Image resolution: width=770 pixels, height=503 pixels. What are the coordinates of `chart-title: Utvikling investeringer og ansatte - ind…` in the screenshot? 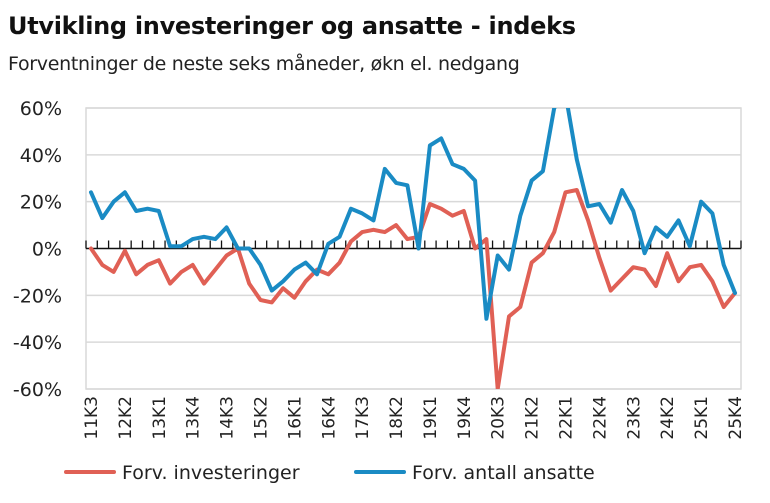 It's located at (292, 26).